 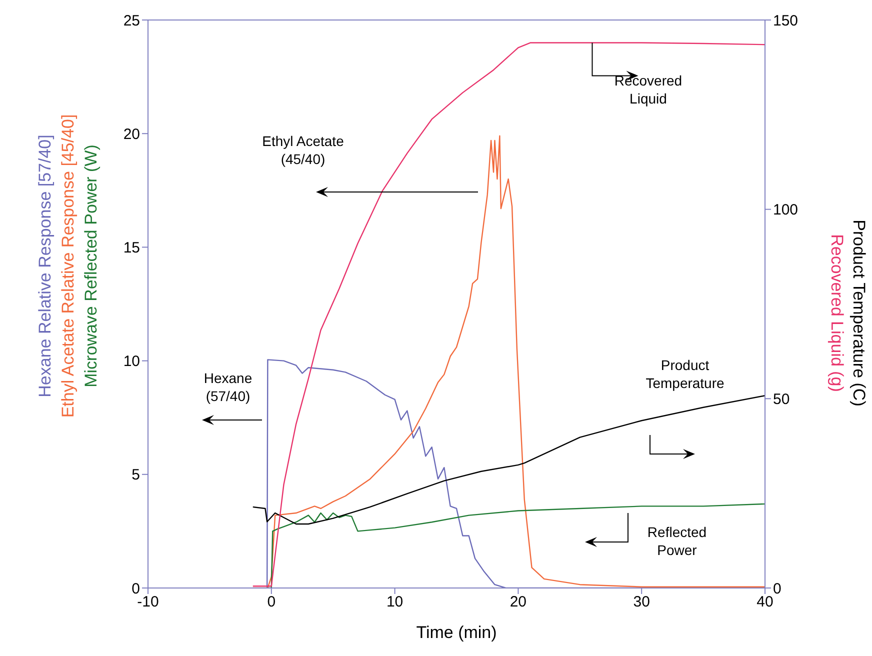 I want to click on x-tick-label: 20, so click(x=518, y=602).